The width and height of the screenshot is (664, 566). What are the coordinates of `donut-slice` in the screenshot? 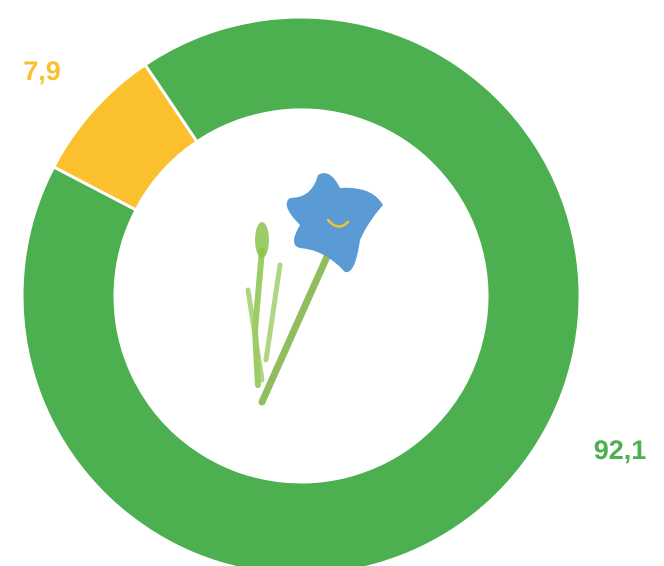 It's located at (125, 137).